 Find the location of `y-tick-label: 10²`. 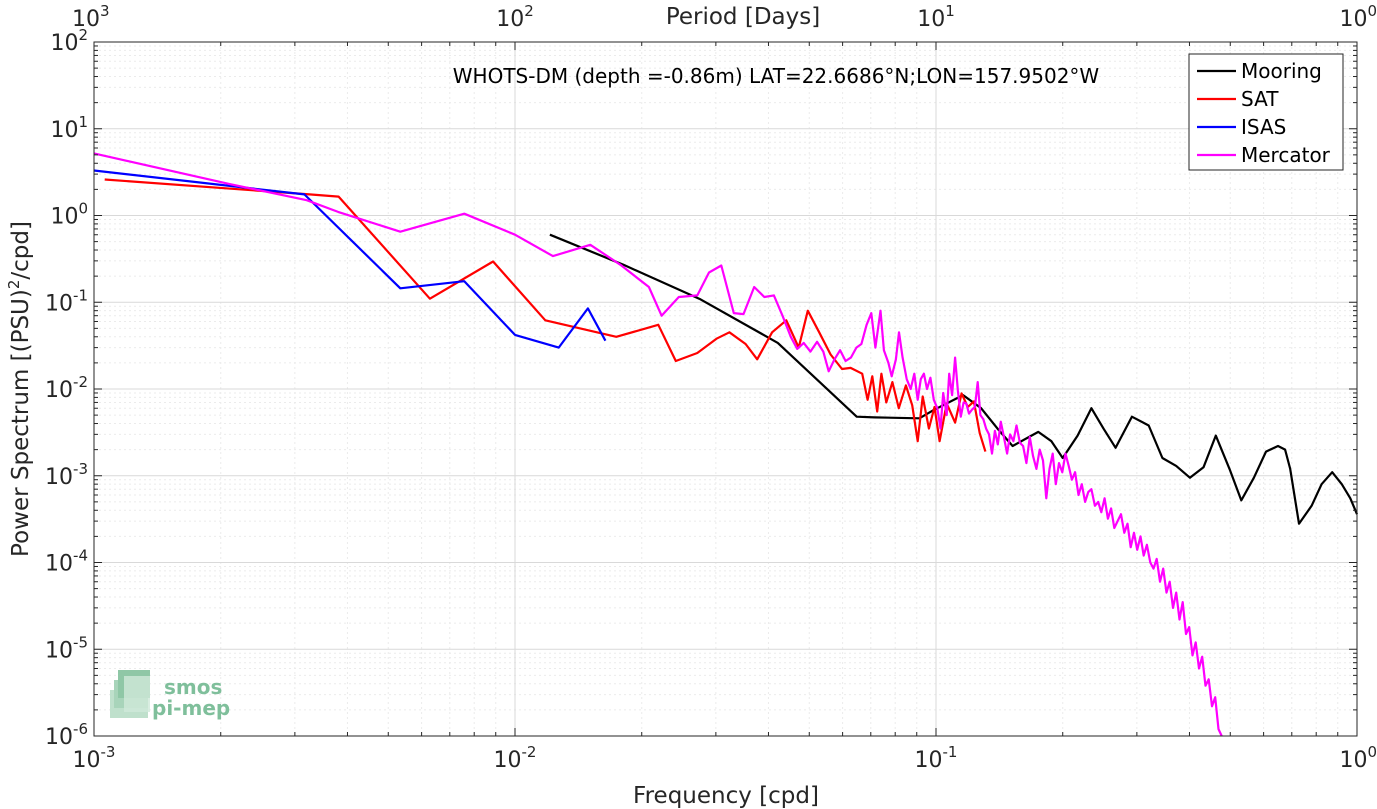

y-tick-label: 10² is located at coordinates (69, 41).